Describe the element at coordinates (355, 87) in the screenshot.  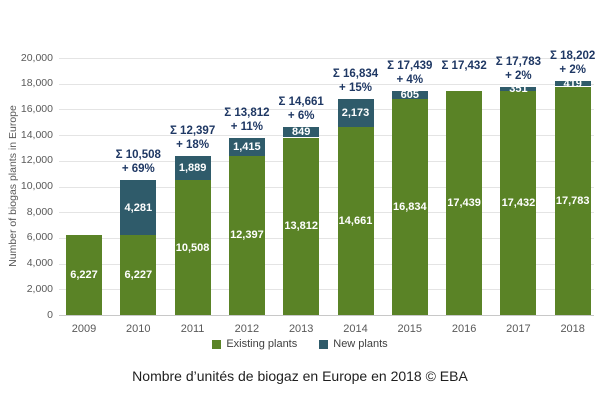
I see `total-pct-text: + 15%` at that location.